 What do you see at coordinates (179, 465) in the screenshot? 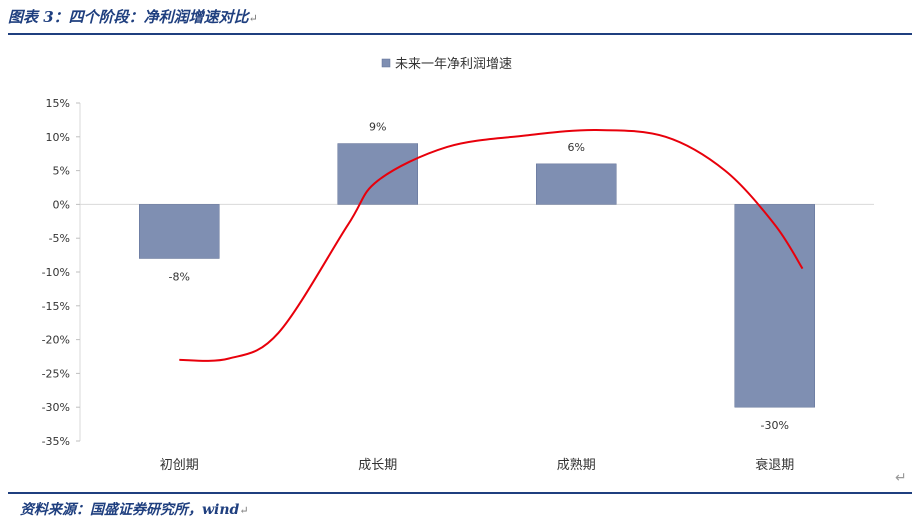
I see `category-label: 初创期` at bounding box center [179, 465].